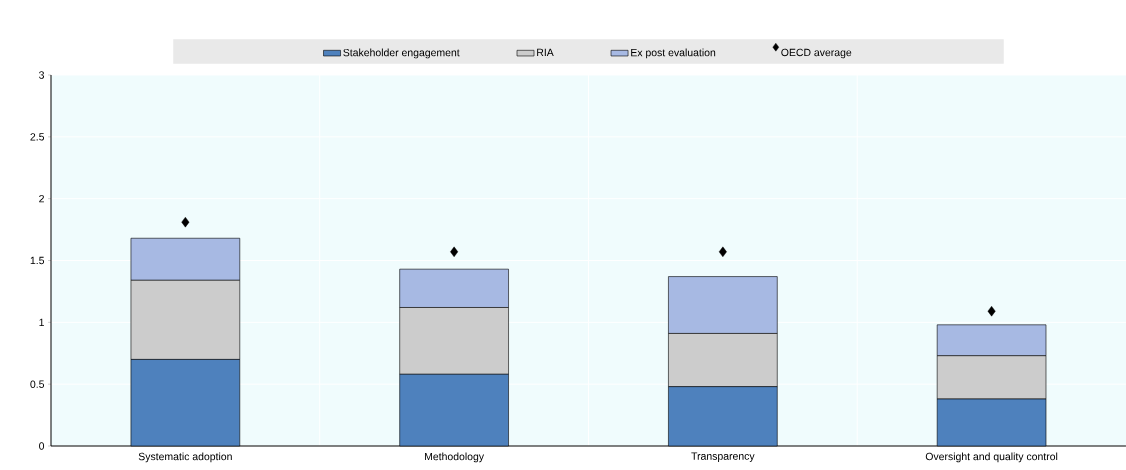 Image resolution: width=1126 pixels, height=470 pixels. What do you see at coordinates (545, 52) in the screenshot?
I see `legend-label: RIA` at bounding box center [545, 52].